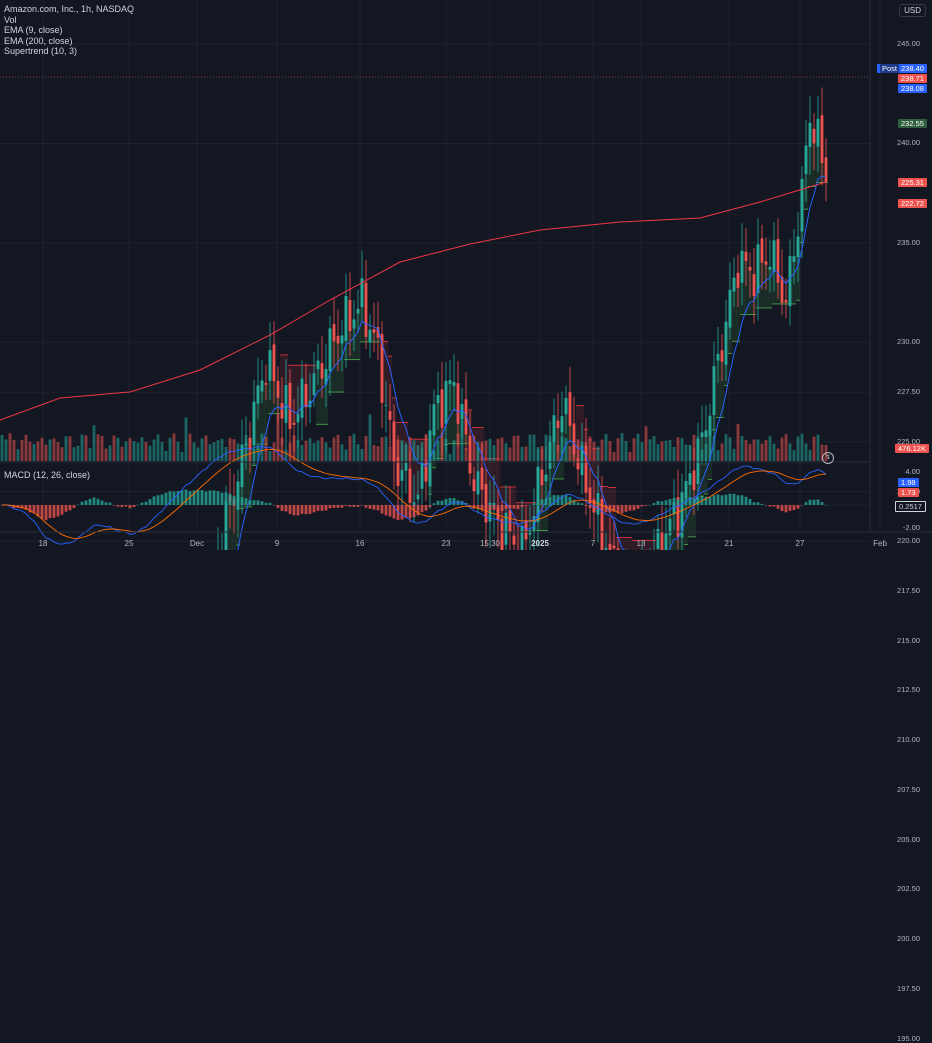  I want to click on time-axis-label: 21, so click(729, 543).